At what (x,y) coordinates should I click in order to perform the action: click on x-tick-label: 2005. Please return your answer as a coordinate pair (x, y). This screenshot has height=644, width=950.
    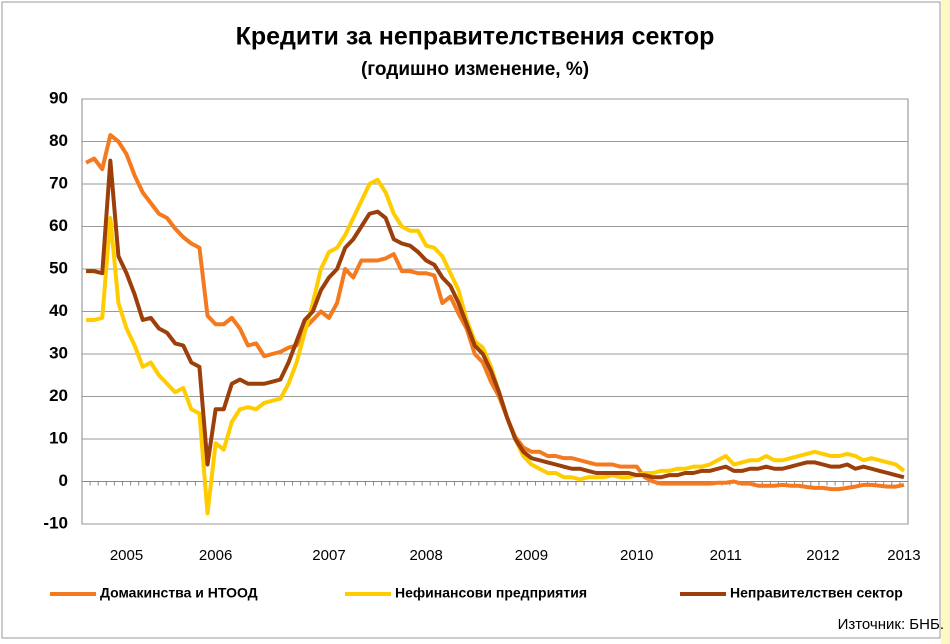
    Looking at the image, I should click on (126, 555).